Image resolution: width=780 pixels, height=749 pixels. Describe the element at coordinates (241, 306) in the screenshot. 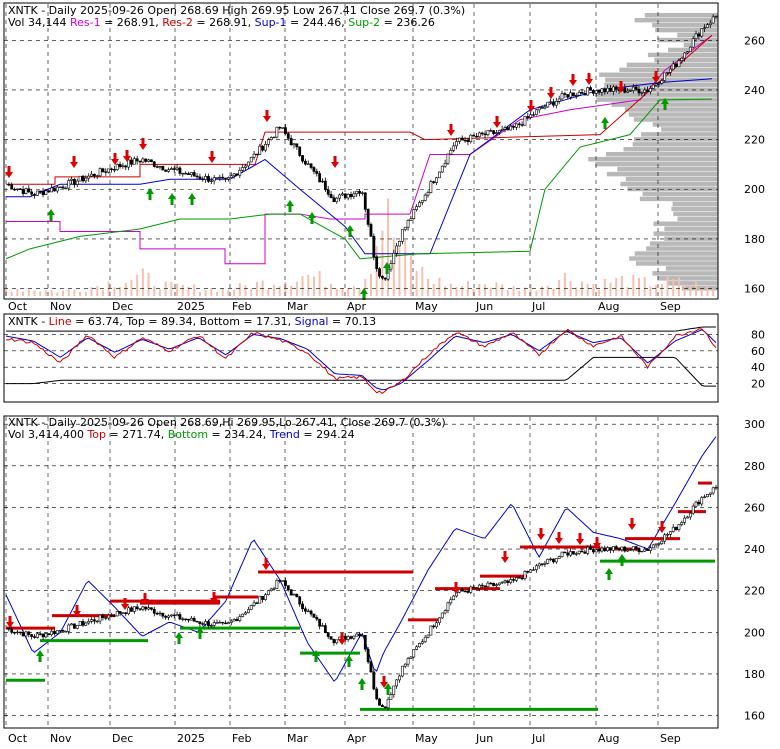

I see `month-label: Feb` at that location.